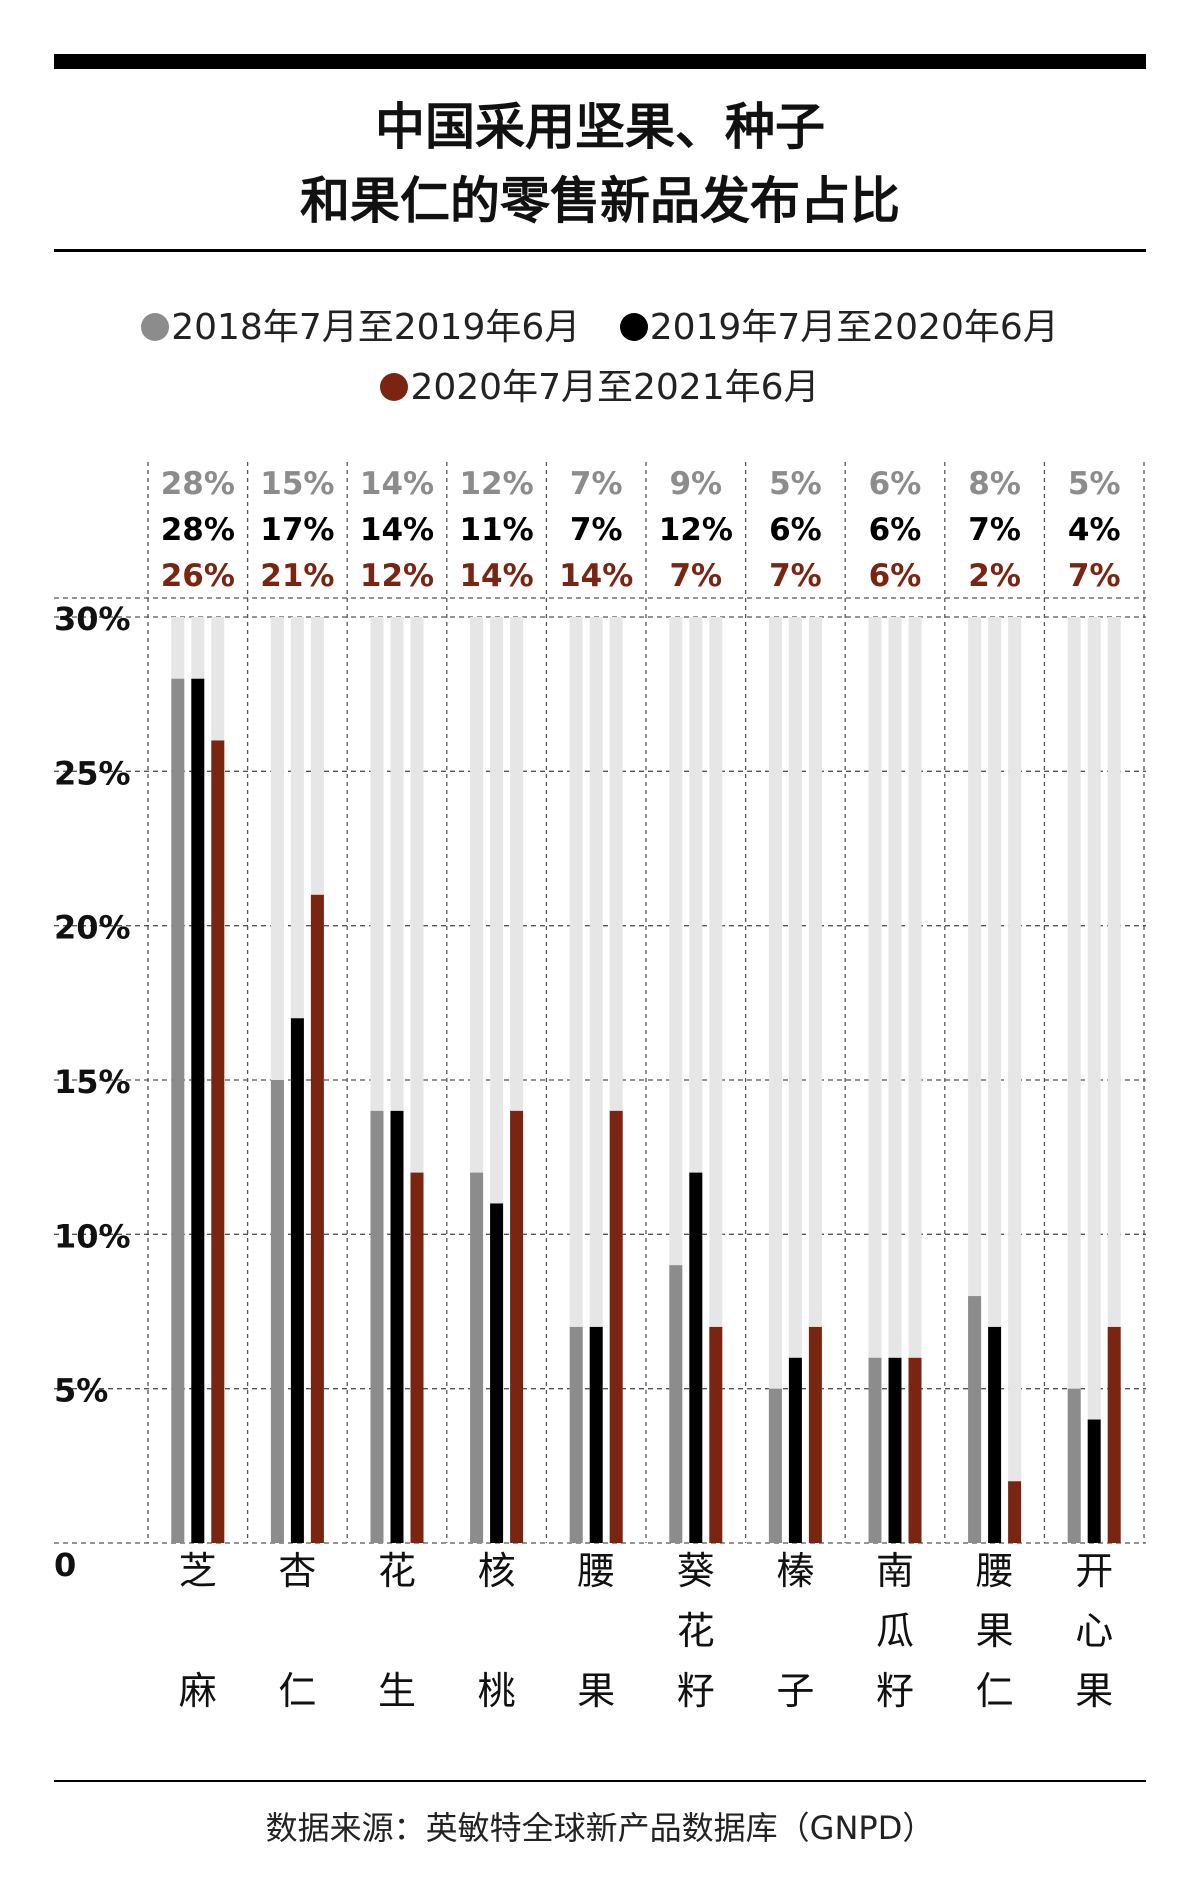  What do you see at coordinates (376, 327) in the screenshot?
I see `legend-label-series1: 2018年7月至2019年6月` at bounding box center [376, 327].